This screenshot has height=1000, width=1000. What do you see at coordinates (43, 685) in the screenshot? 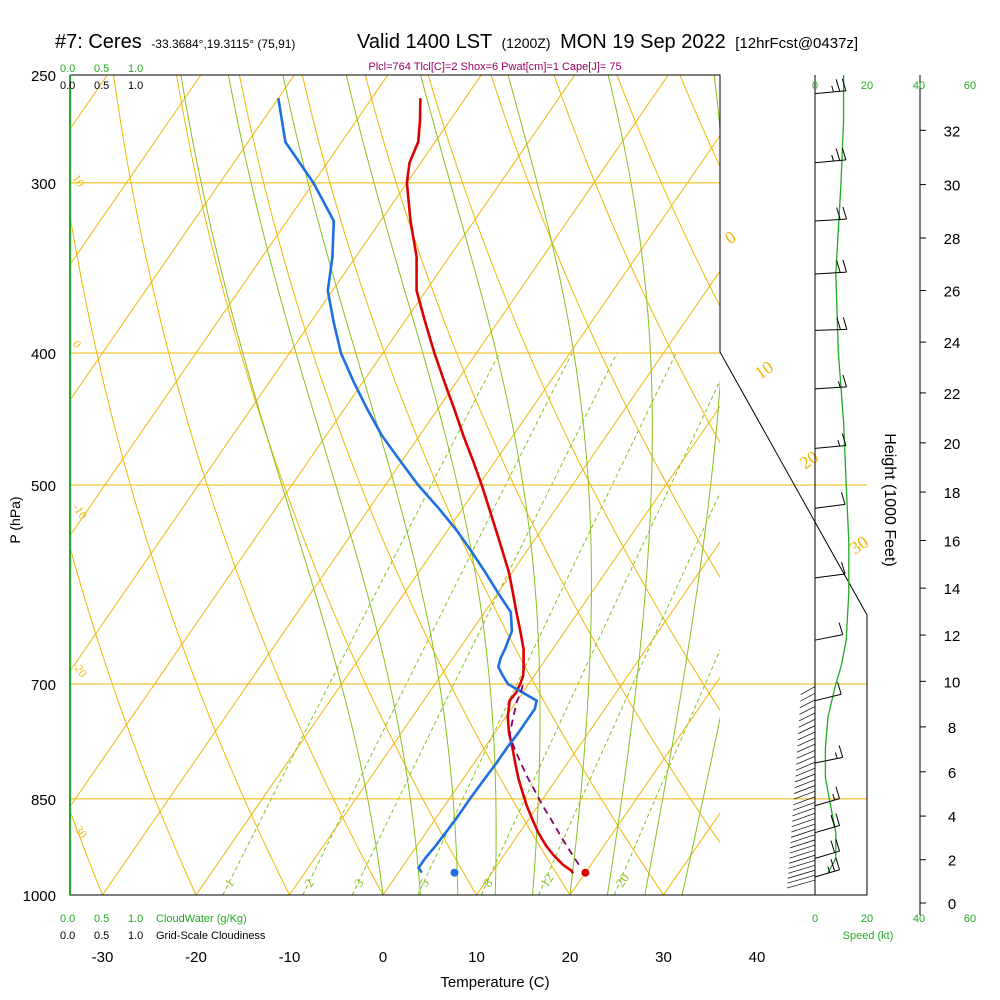
I see `pressure-tick-label: 700` at bounding box center [43, 685].